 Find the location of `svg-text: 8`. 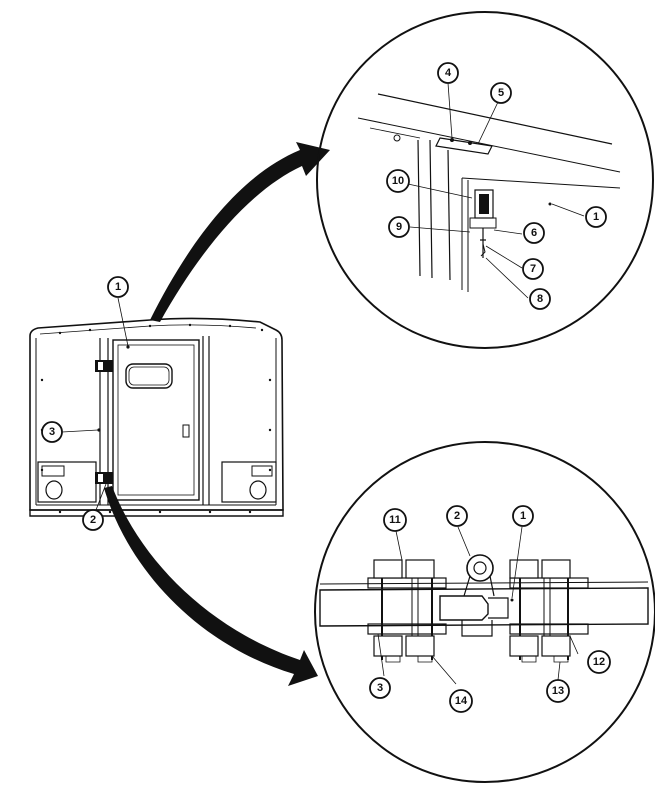

svg-text: 8 is located at coordinates (540, 299).